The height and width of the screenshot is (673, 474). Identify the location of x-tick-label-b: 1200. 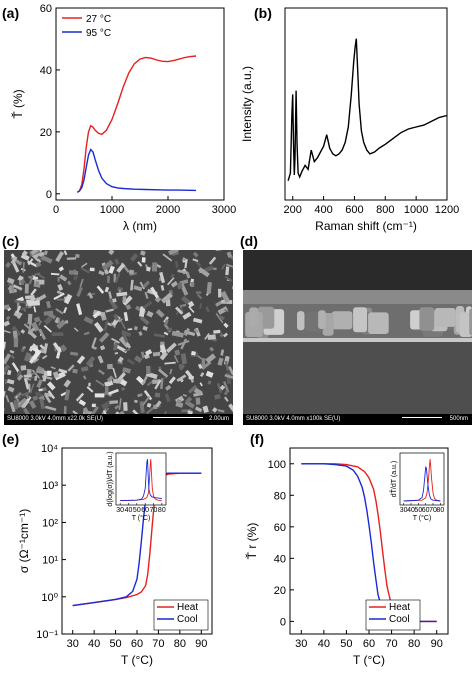
(447, 210).